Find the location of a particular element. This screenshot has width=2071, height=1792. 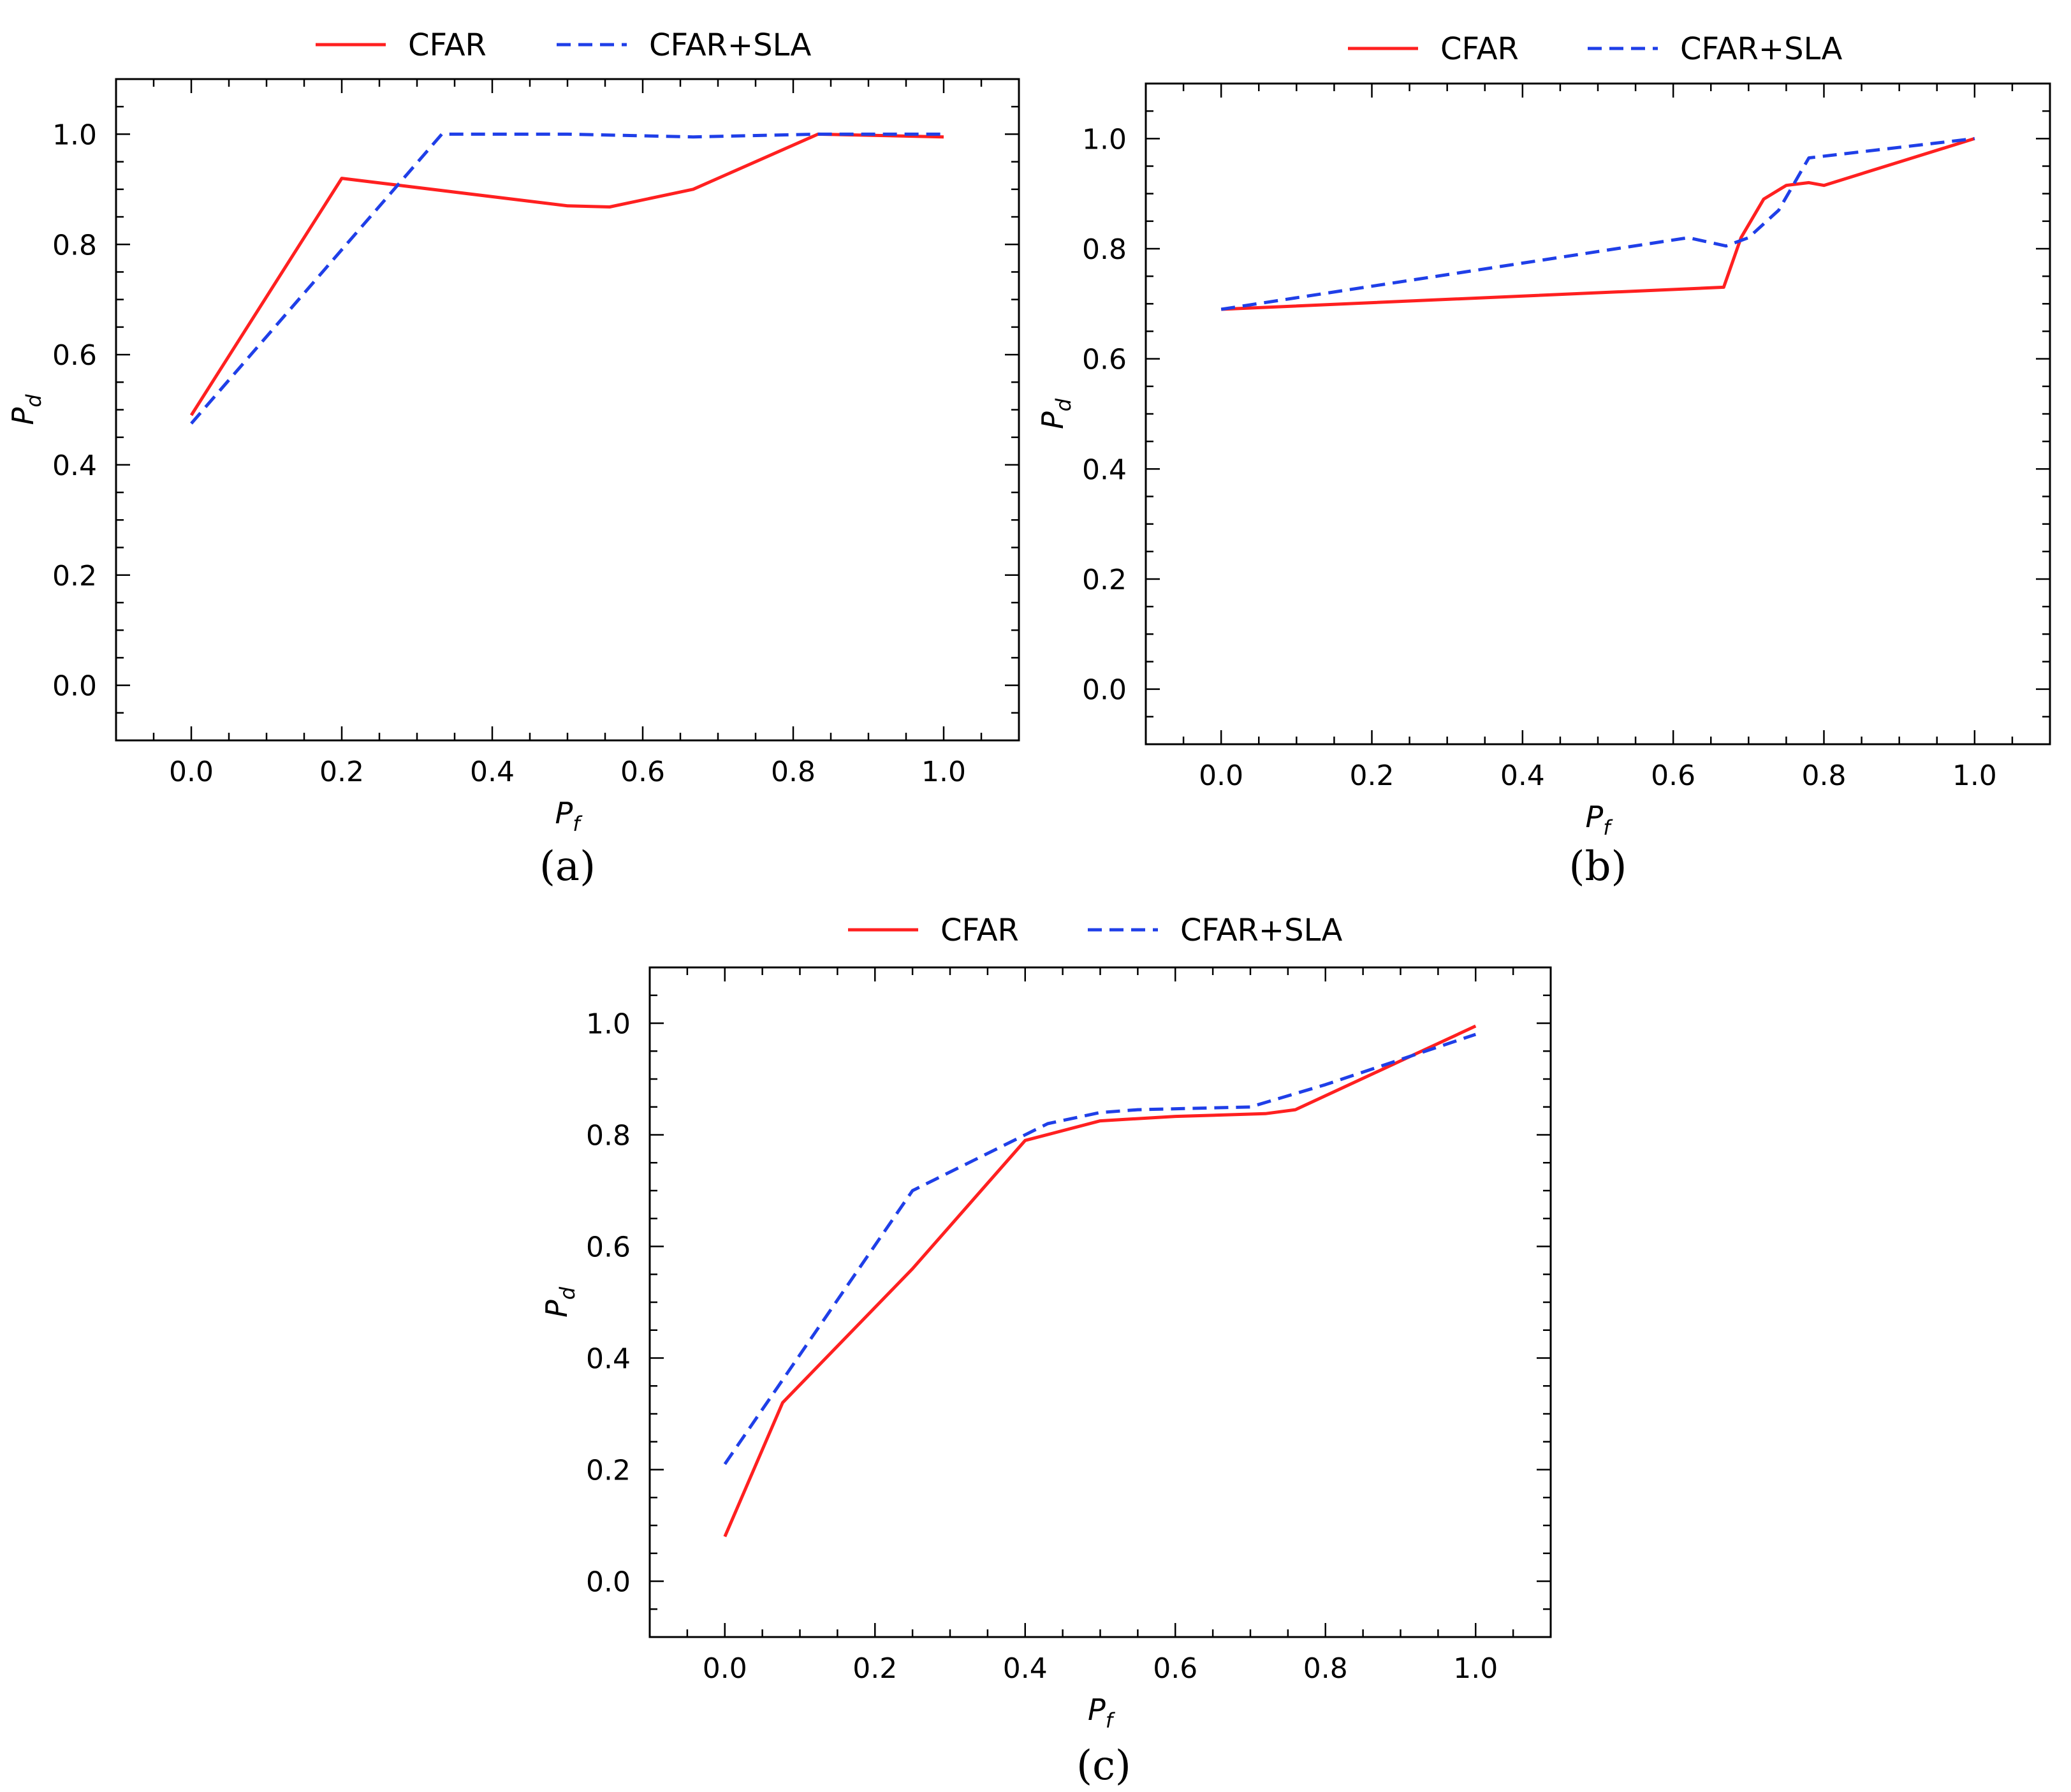

y-tick-label-a: 0.4 is located at coordinates (75, 466).